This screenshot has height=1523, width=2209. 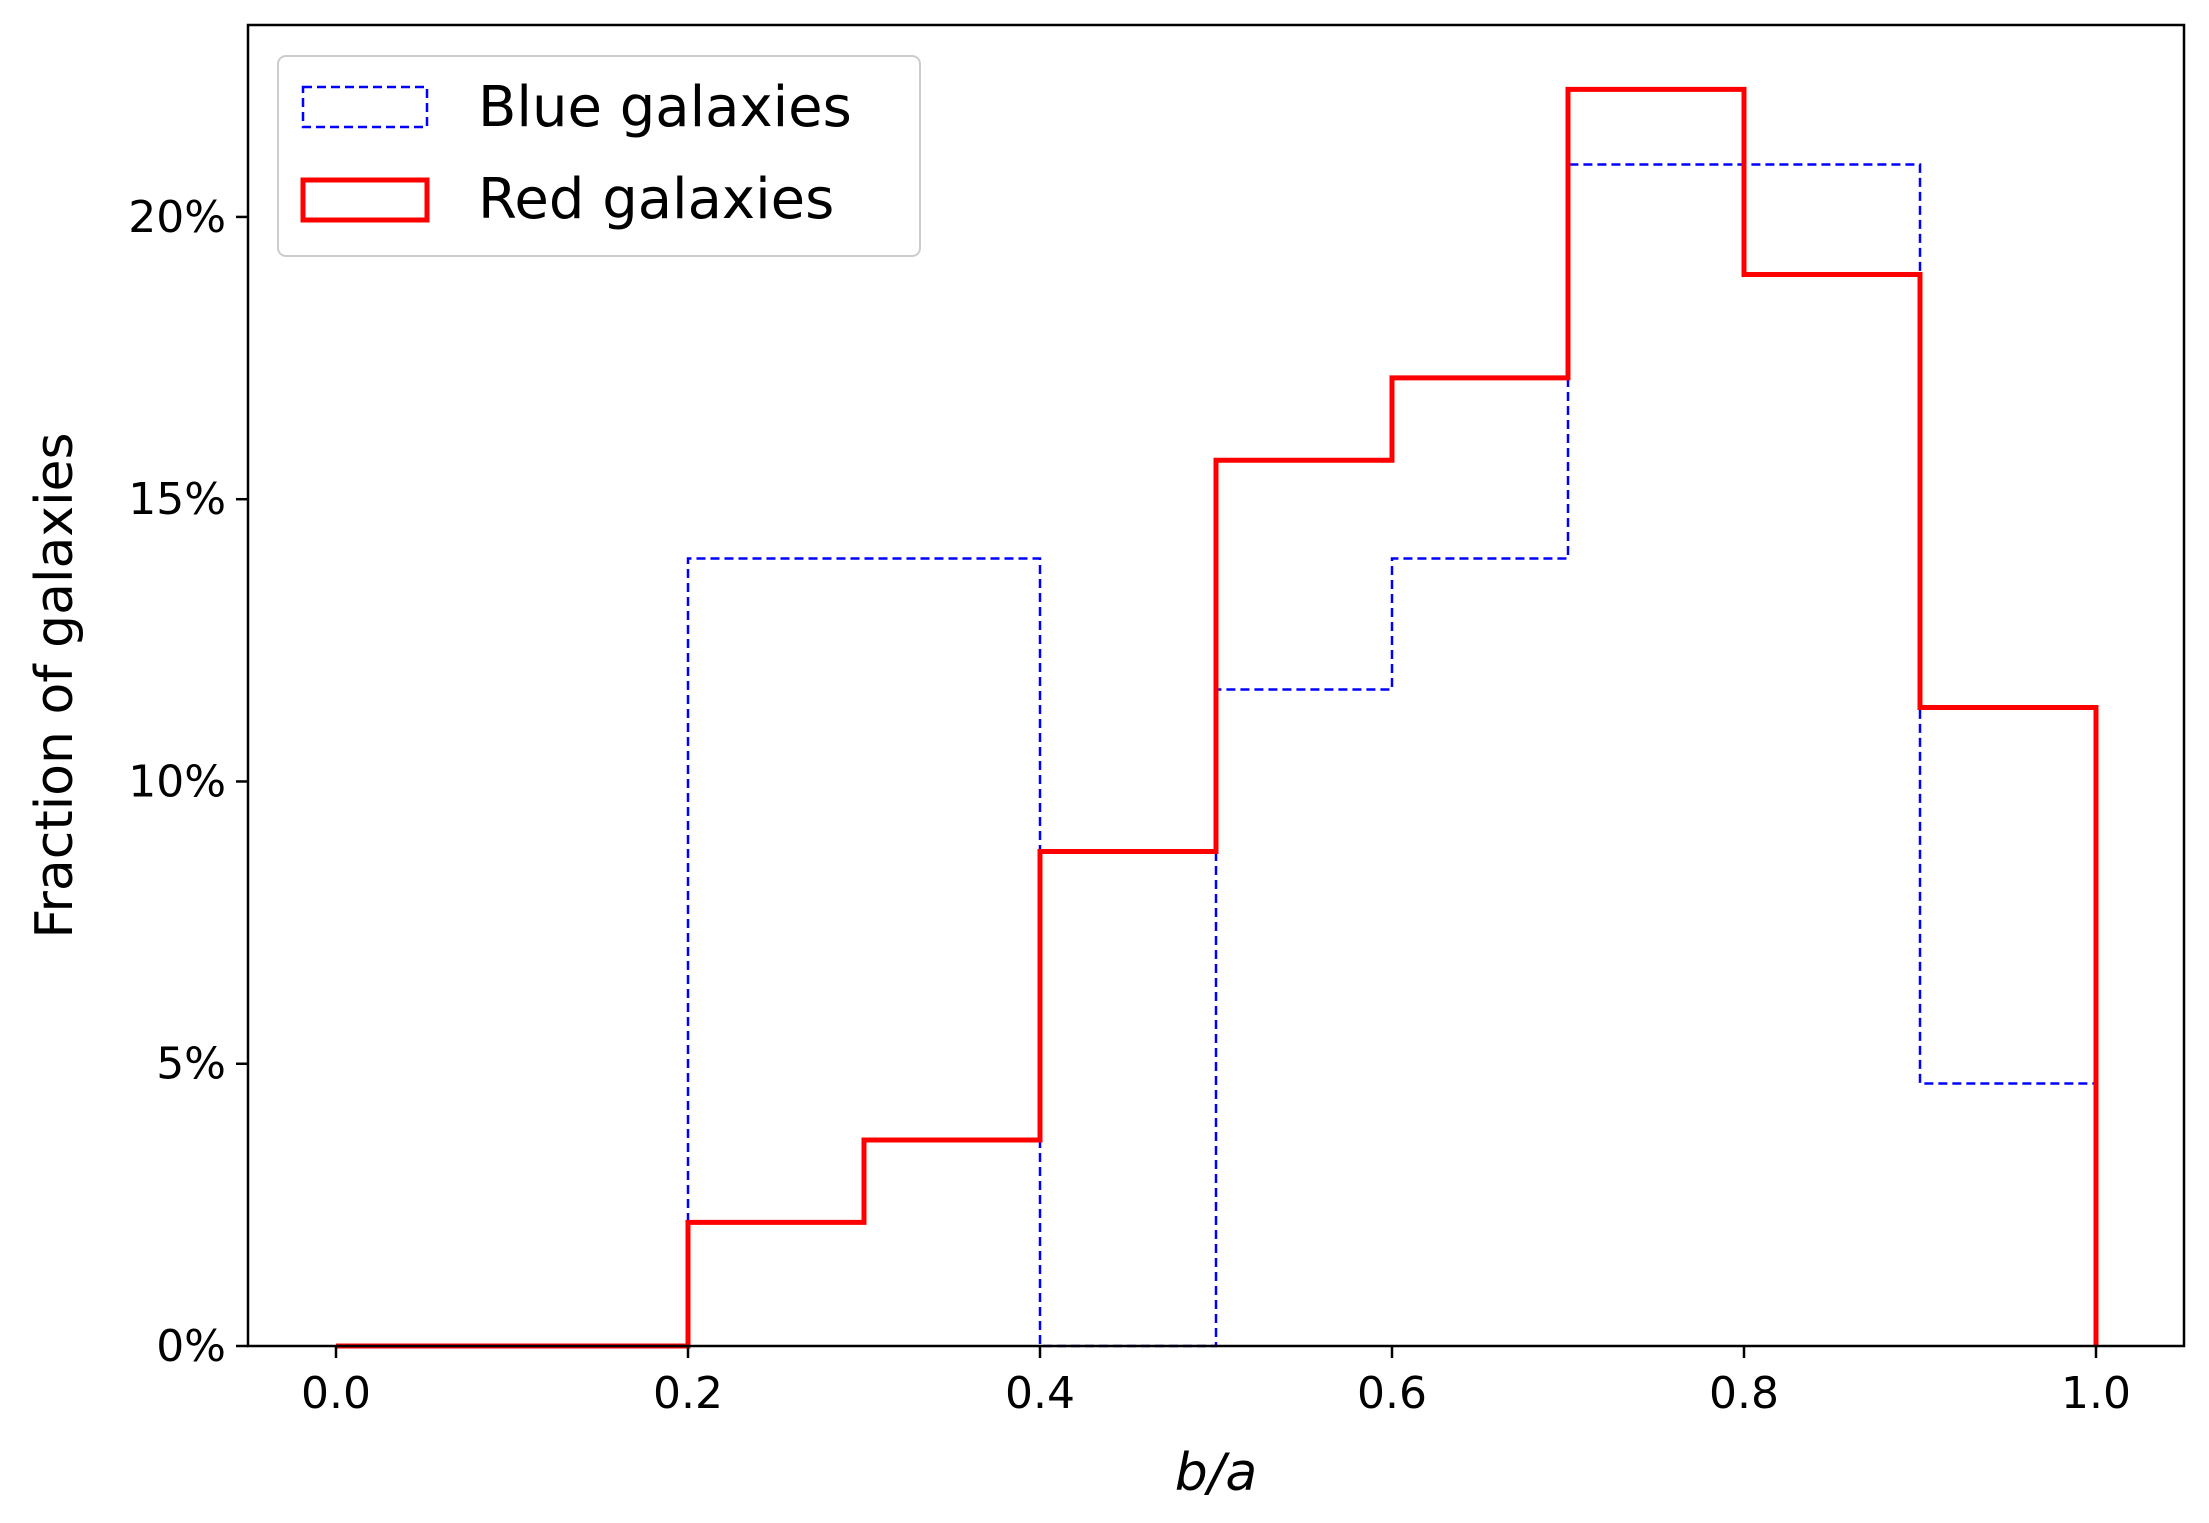 What do you see at coordinates (656, 199) in the screenshot?
I see `legend-label-red-galaxies: Red galaxies` at bounding box center [656, 199].